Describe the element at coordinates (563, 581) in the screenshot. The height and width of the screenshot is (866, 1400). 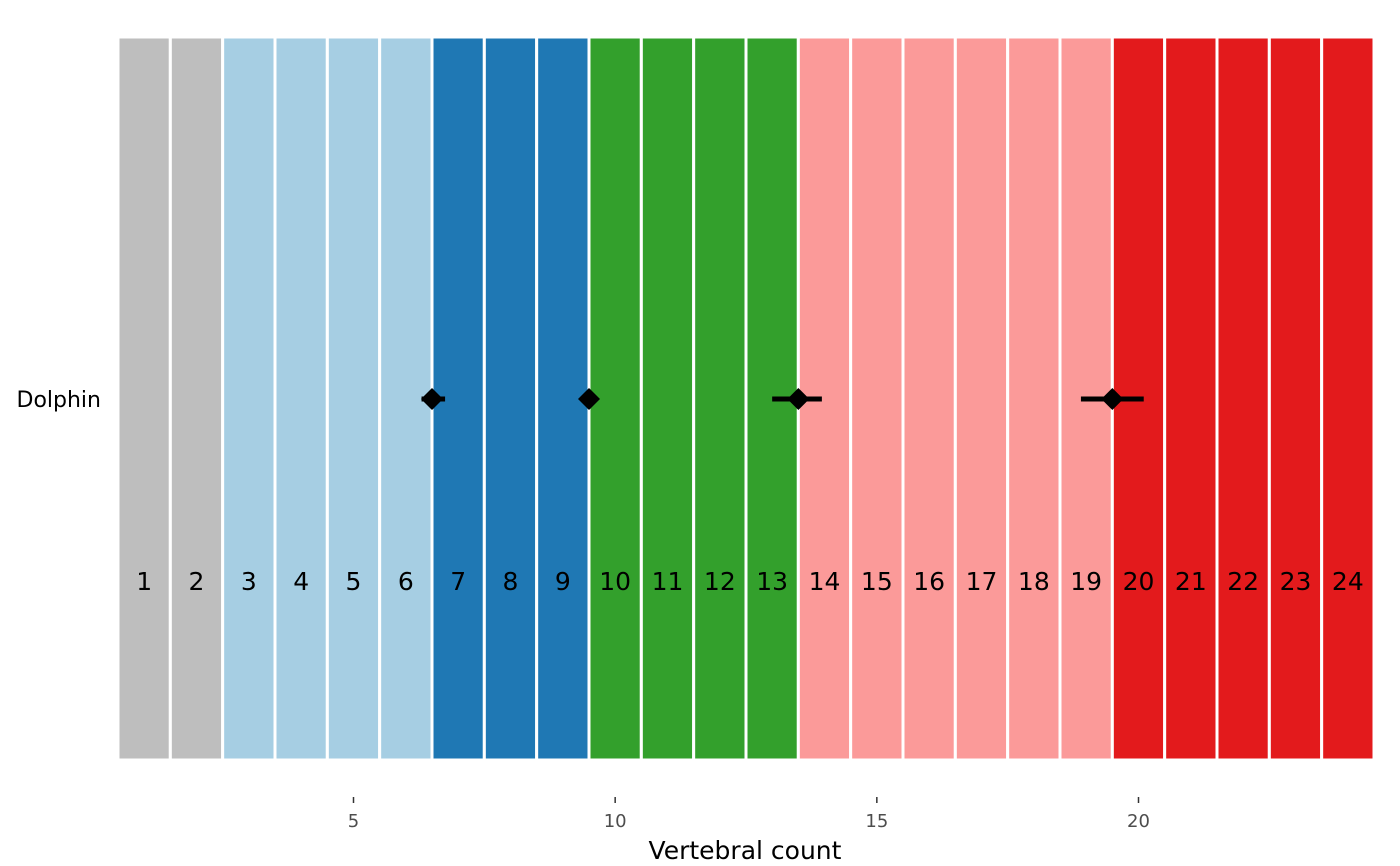
I see `vertebra-label-9: 9` at that location.